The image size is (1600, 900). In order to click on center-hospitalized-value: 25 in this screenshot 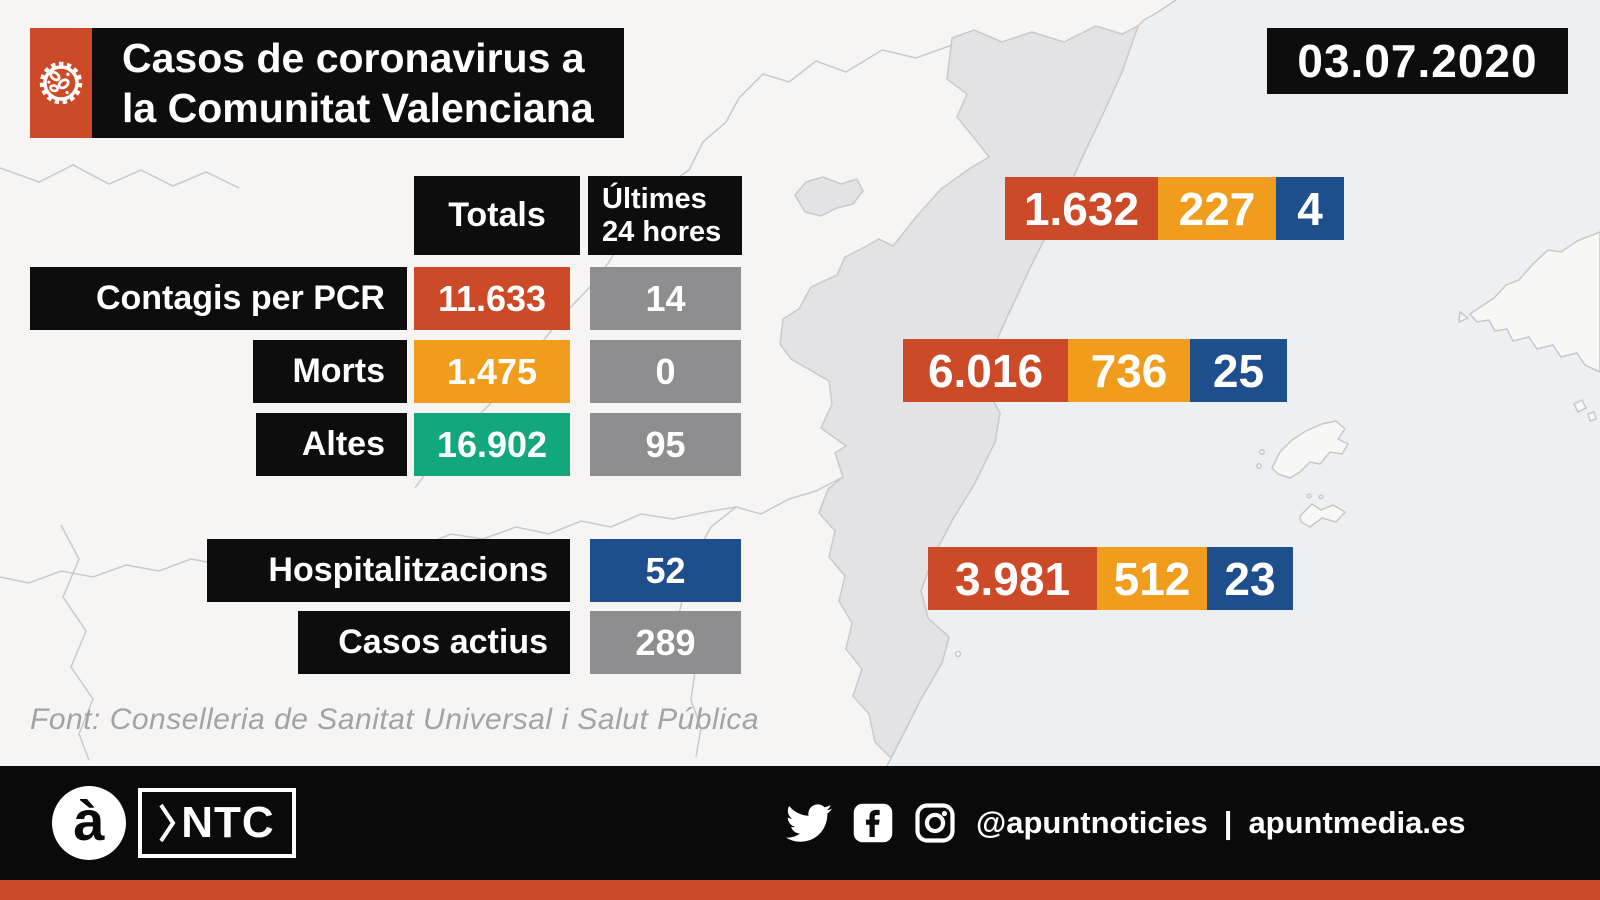, I will do `click(1238, 370)`.